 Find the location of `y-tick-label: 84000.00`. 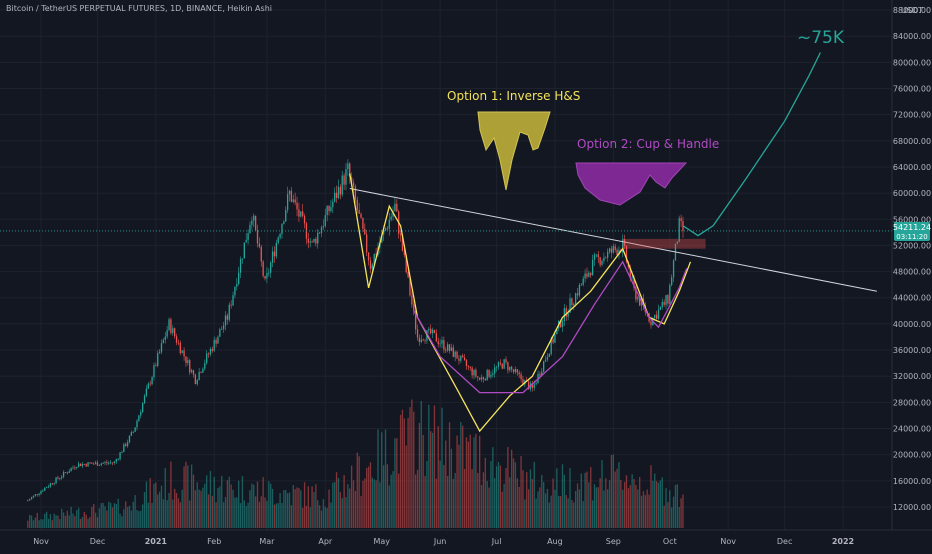

y-tick-label: 84000.00 is located at coordinates (912, 36).